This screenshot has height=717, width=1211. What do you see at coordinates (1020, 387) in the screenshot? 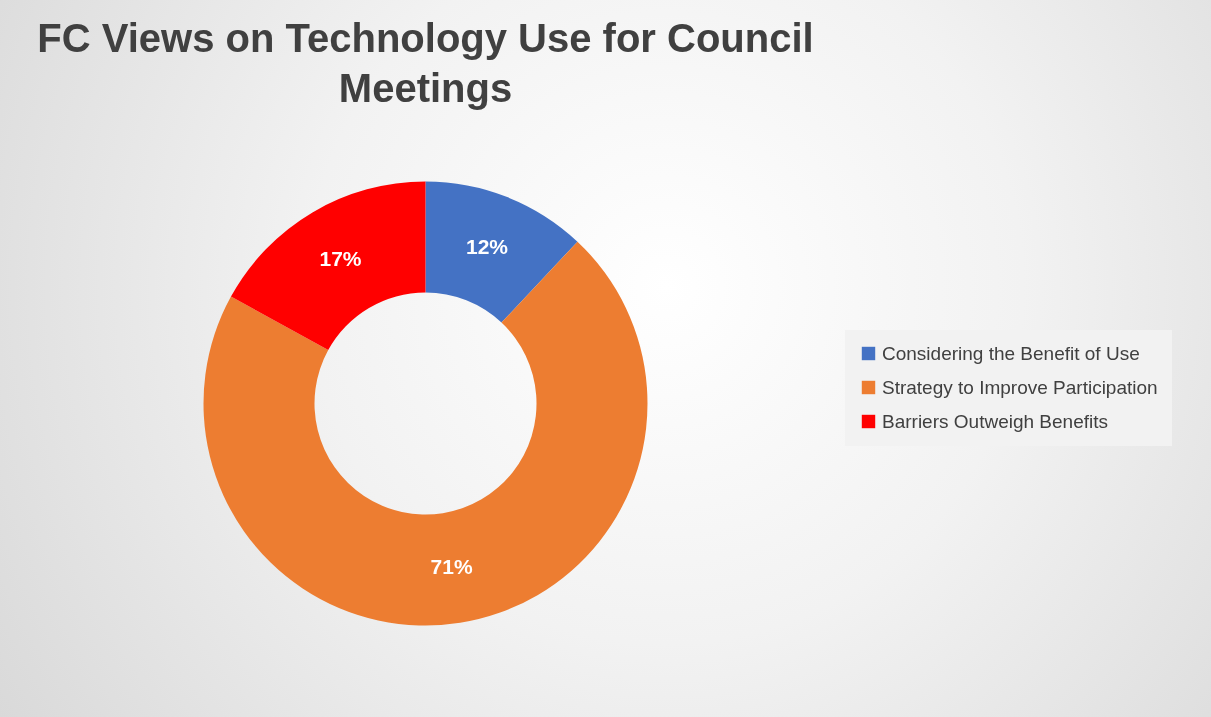
I see `legend-label: Strategy to Improve Participation` at bounding box center [1020, 387].